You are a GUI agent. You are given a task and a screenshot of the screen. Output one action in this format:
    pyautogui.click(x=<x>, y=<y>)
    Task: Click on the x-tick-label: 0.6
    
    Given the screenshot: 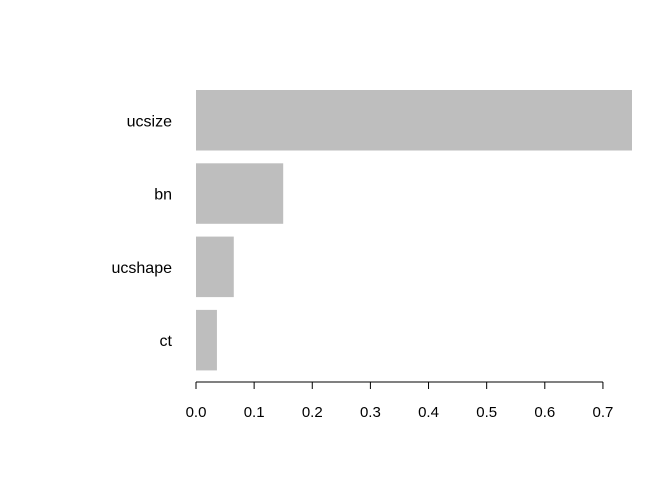 What is the action you would take?
    pyautogui.click(x=544, y=412)
    